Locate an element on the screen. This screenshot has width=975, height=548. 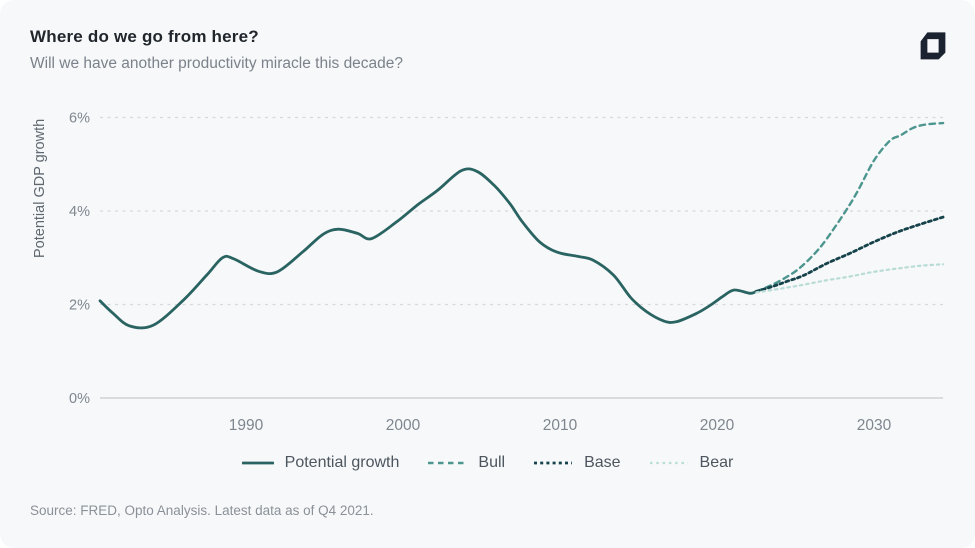
legend-swatch-light-dotted-line-icon is located at coordinates (669, 463).